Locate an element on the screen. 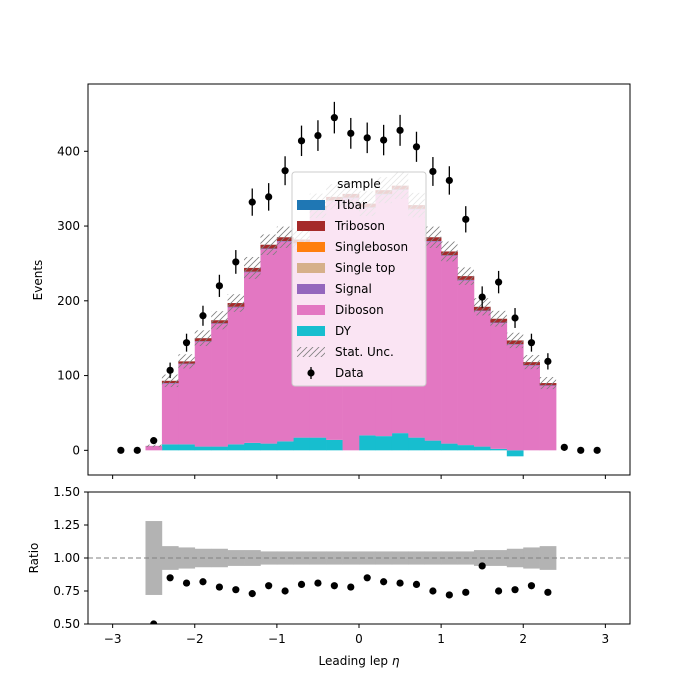 The image size is (700, 700). legend-box is located at coordinates (359, 279).